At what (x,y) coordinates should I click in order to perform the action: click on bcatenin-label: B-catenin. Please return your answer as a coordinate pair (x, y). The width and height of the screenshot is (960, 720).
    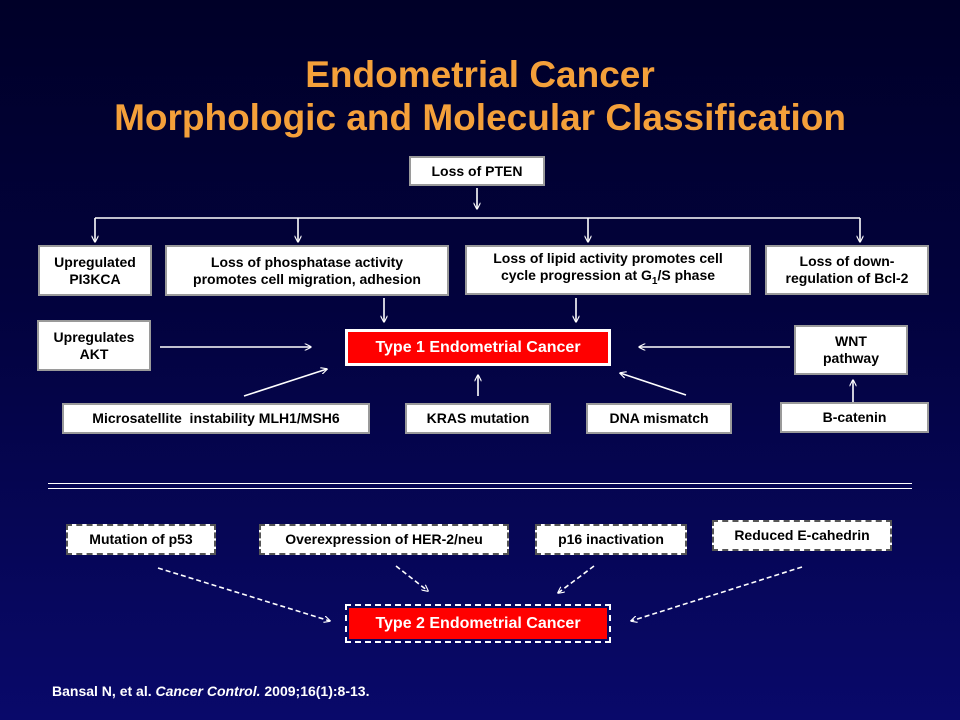
    Looking at the image, I should click on (855, 417).